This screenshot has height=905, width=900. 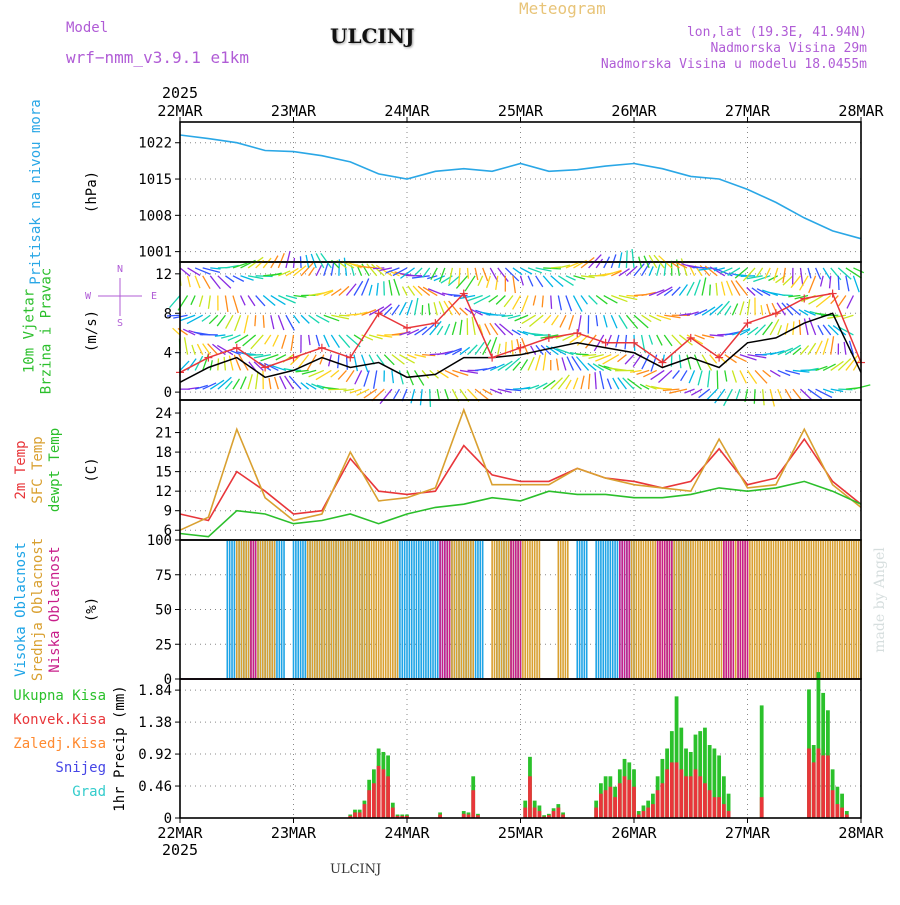 I want to click on y-tick-label: 15, so click(x=163, y=473).